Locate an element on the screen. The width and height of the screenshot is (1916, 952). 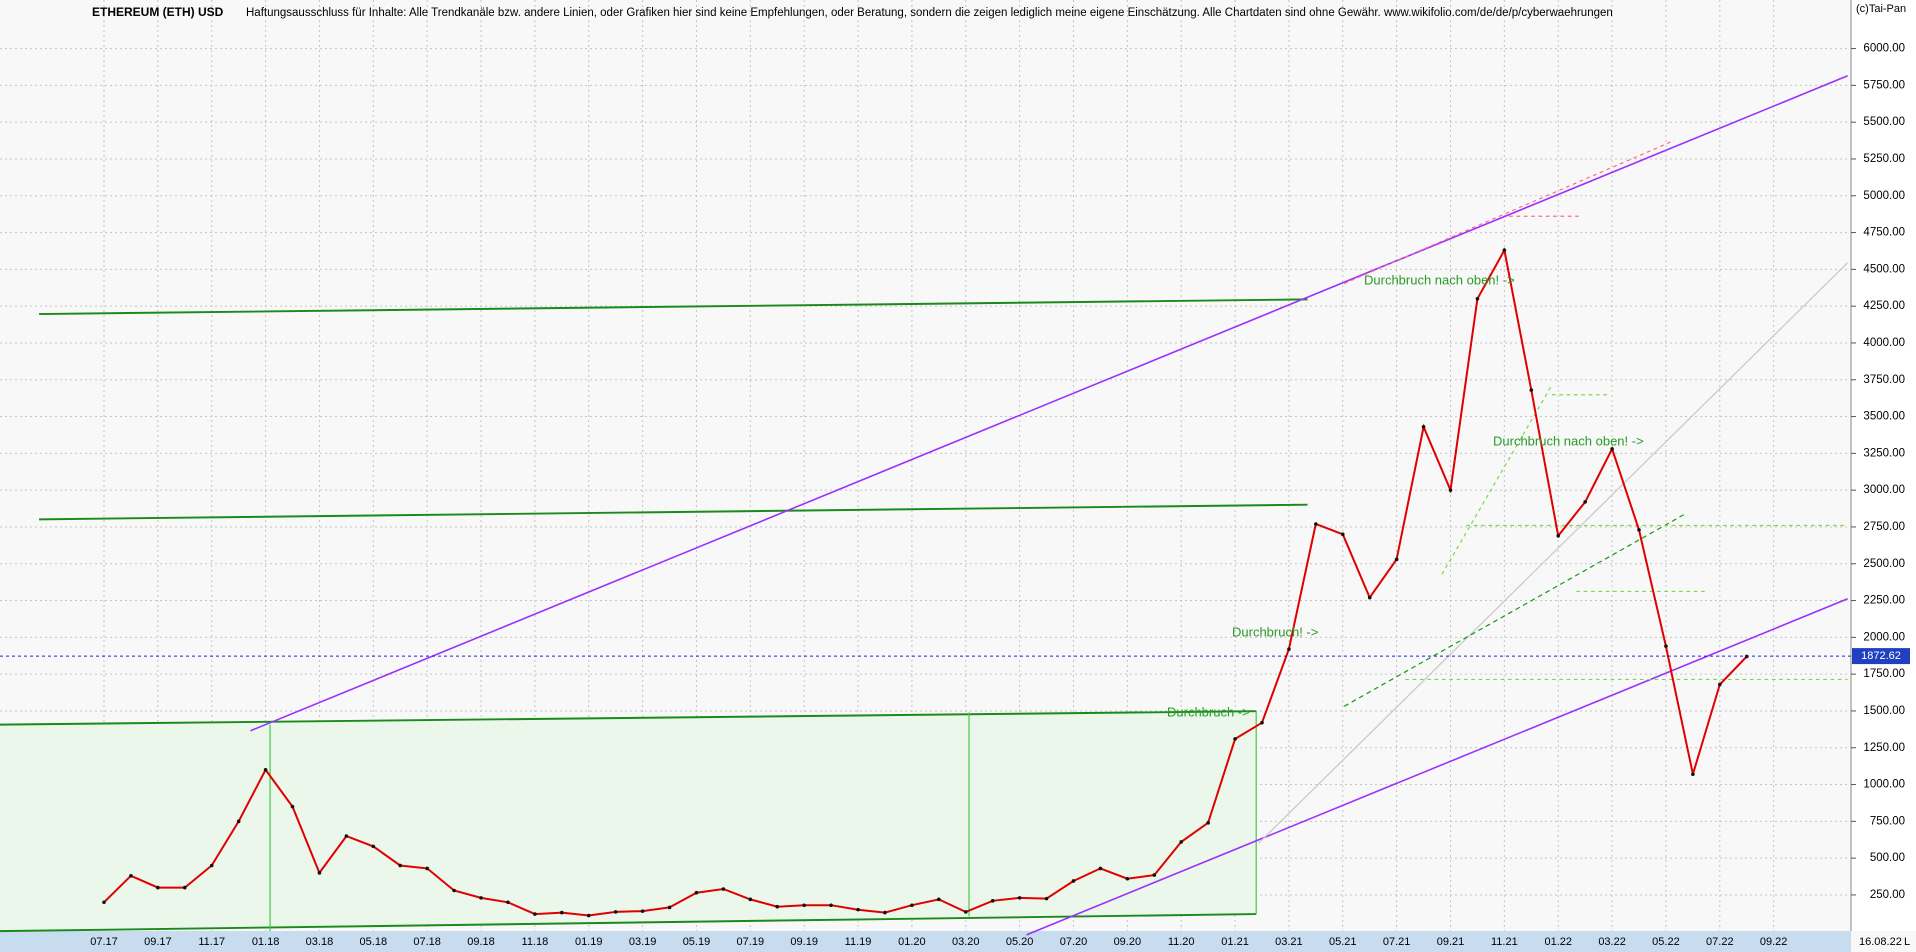
y-tick-label: 5750.00 is located at coordinates (1884, 85).